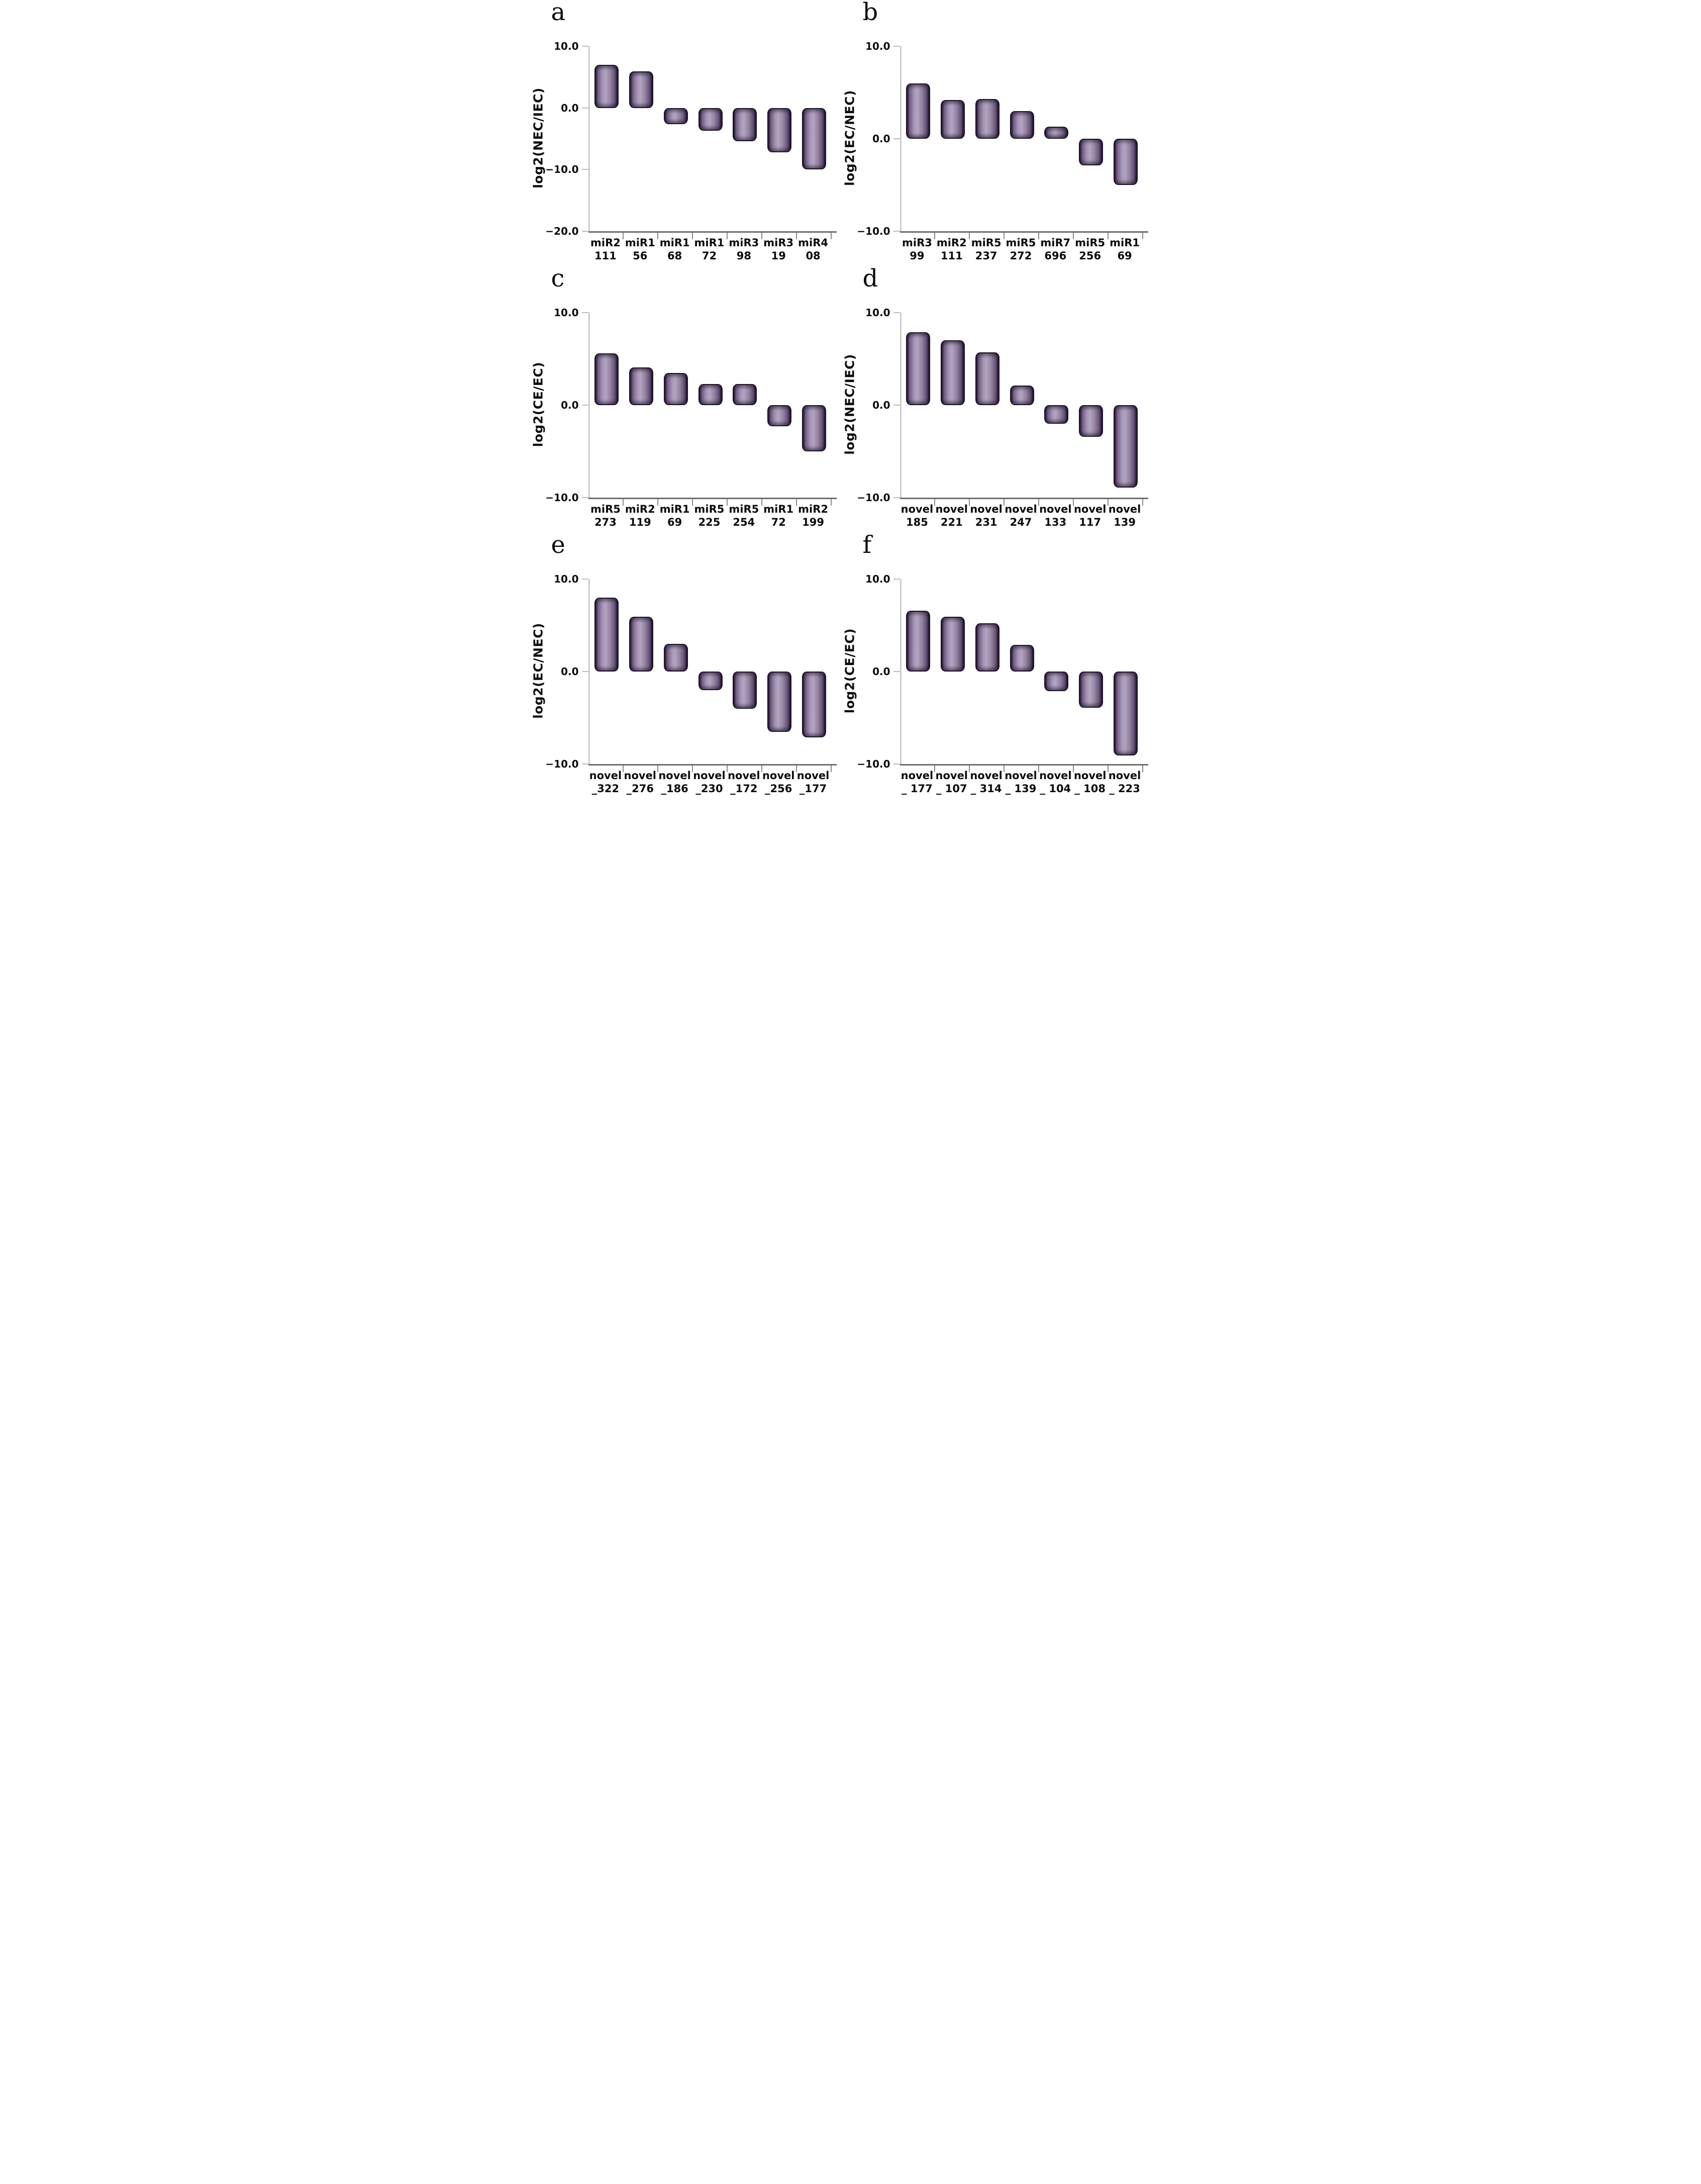 Image resolution: width=1701 pixels, height=2184 pixels. Describe the element at coordinates (744, 516) in the screenshot. I see `x-category-label: miR5 254` at that location.